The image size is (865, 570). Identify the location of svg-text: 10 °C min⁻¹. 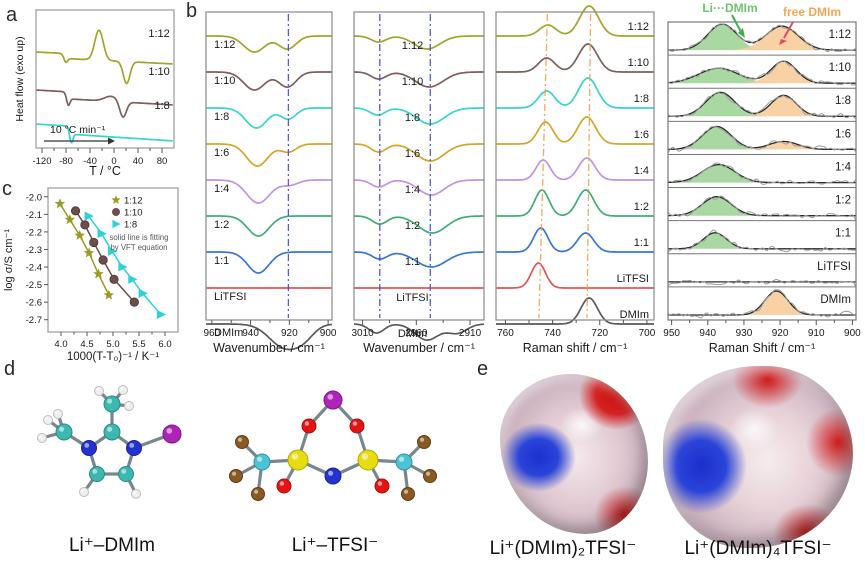
(78, 130).